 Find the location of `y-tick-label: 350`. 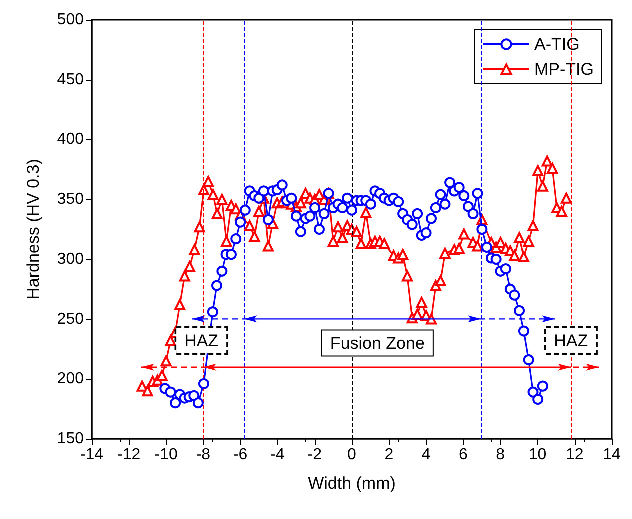

y-tick-label: 350 is located at coordinates (70, 199).